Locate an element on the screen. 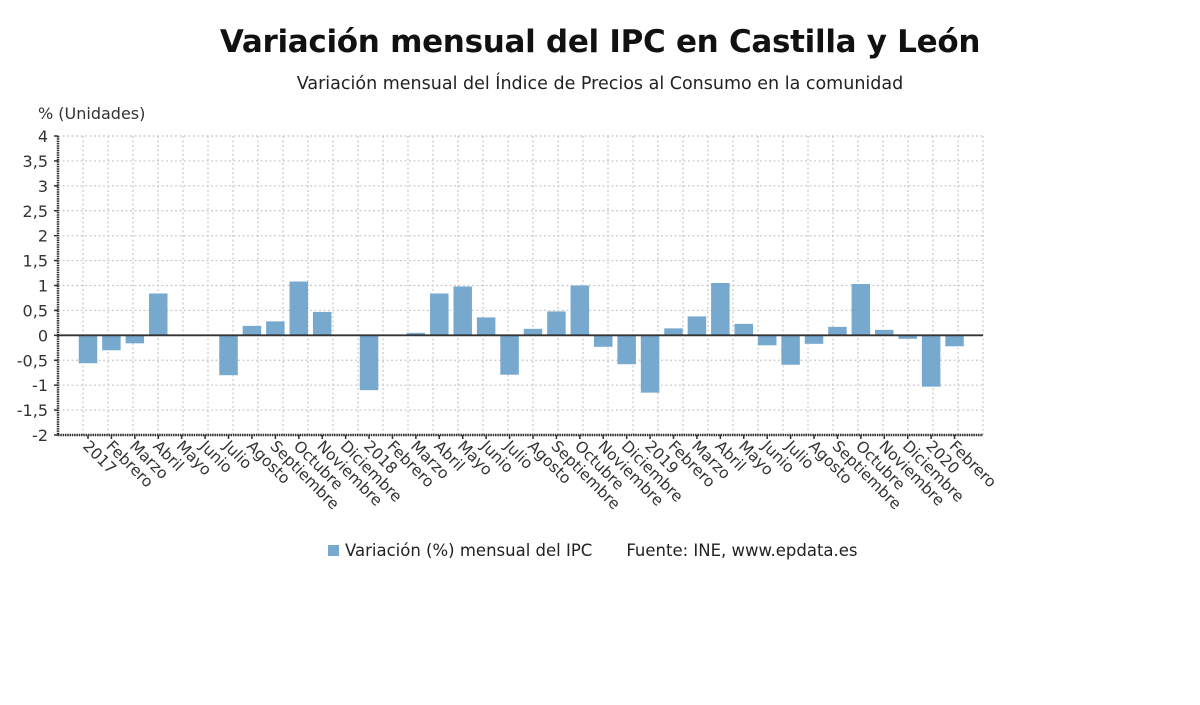 The image size is (1200, 705). legend-swatch is located at coordinates (333, 550).